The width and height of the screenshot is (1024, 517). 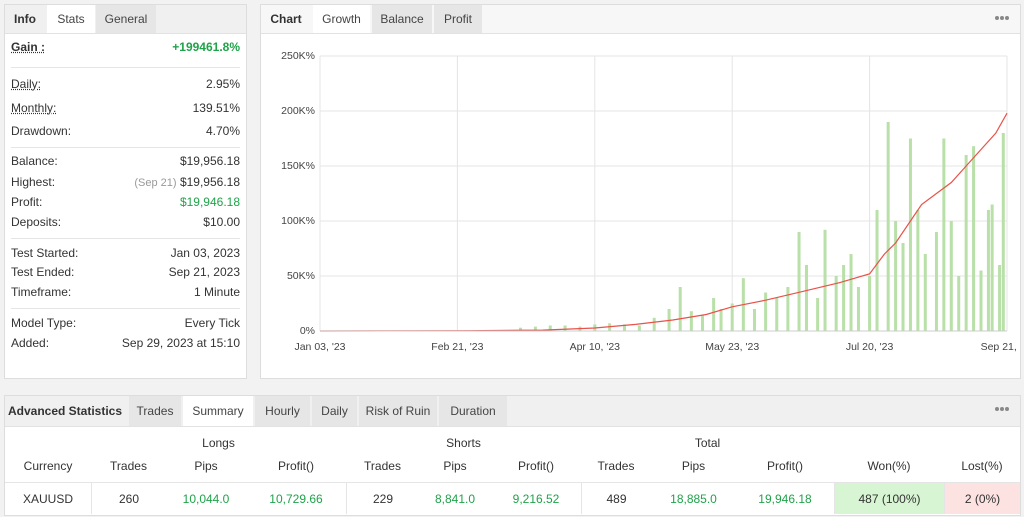 What do you see at coordinates (34, 108) in the screenshot?
I see `label: Monthly:` at bounding box center [34, 108].